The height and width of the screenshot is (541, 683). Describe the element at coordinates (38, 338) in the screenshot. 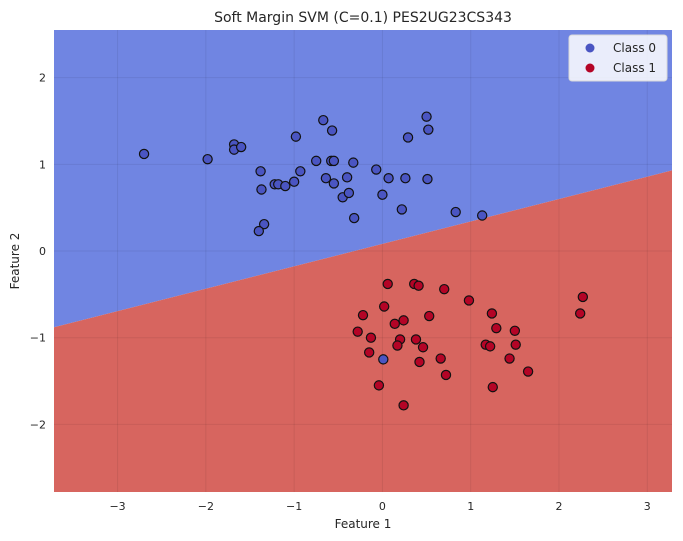

I see `y-tick-label: −1` at that location.